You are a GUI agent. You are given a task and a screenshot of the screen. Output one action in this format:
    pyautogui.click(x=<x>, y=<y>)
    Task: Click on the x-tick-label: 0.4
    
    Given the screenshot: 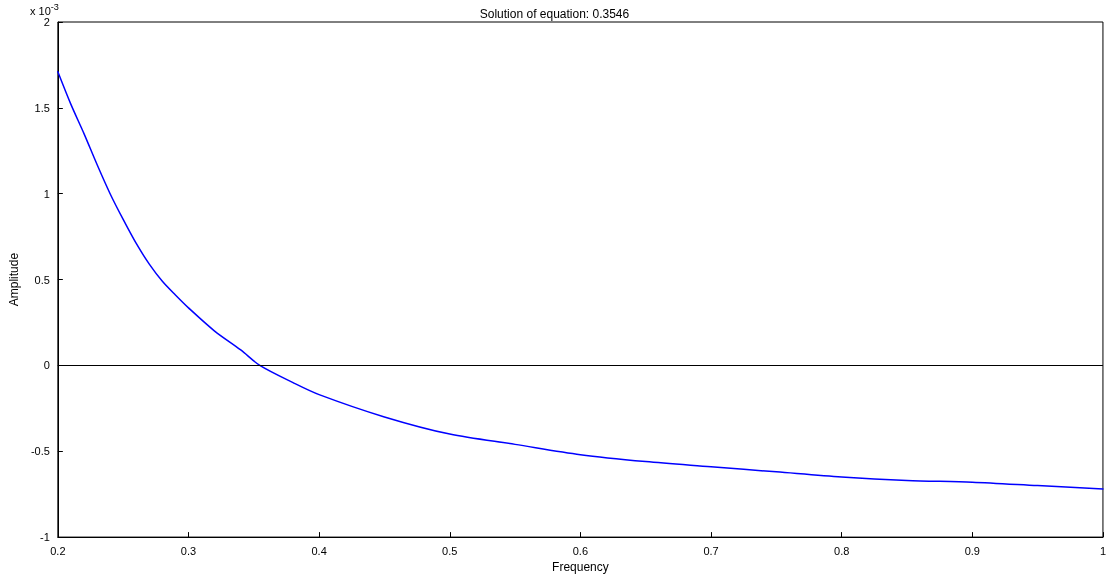 What is the action you would take?
    pyautogui.click(x=319, y=550)
    